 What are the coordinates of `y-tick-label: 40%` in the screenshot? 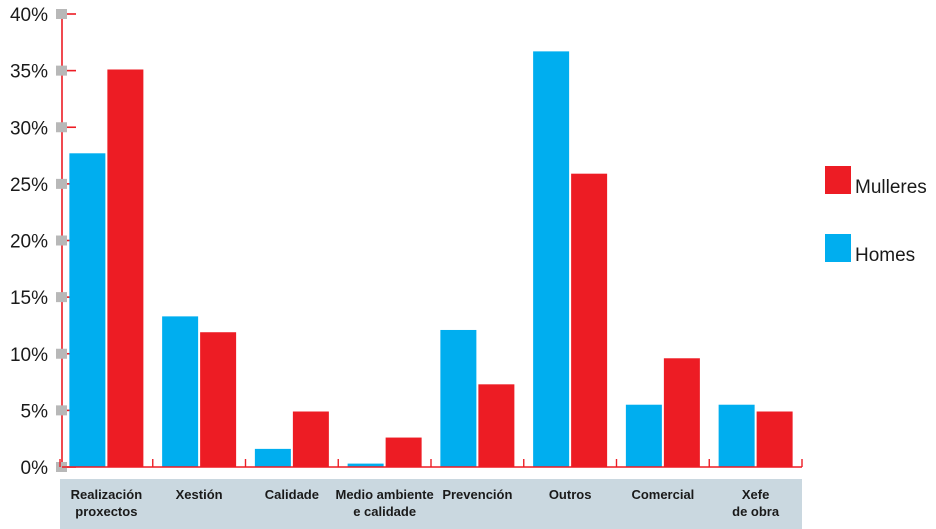 It's located at (29, 15).